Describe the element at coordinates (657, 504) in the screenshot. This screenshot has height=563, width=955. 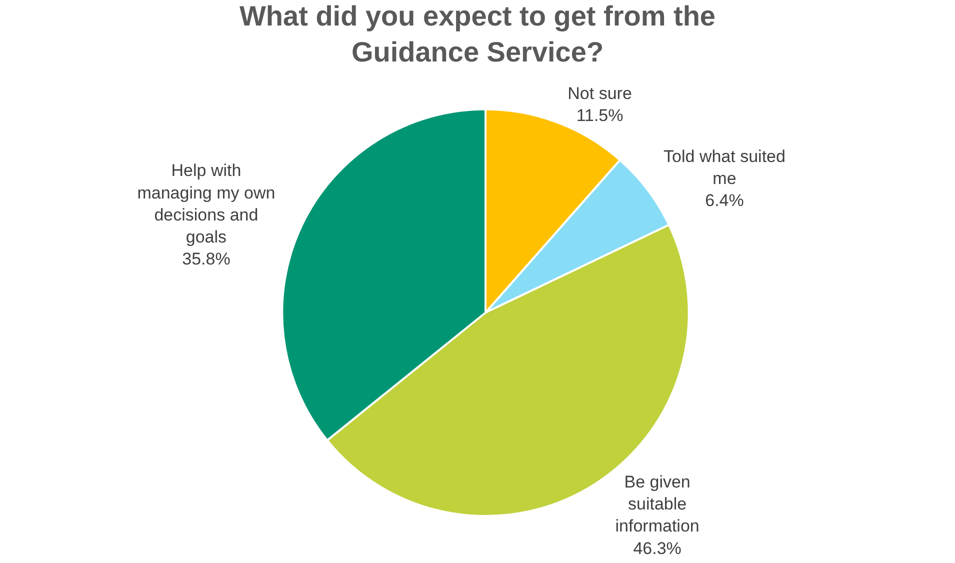
I see `slice-label: Be given suitable information` at that location.